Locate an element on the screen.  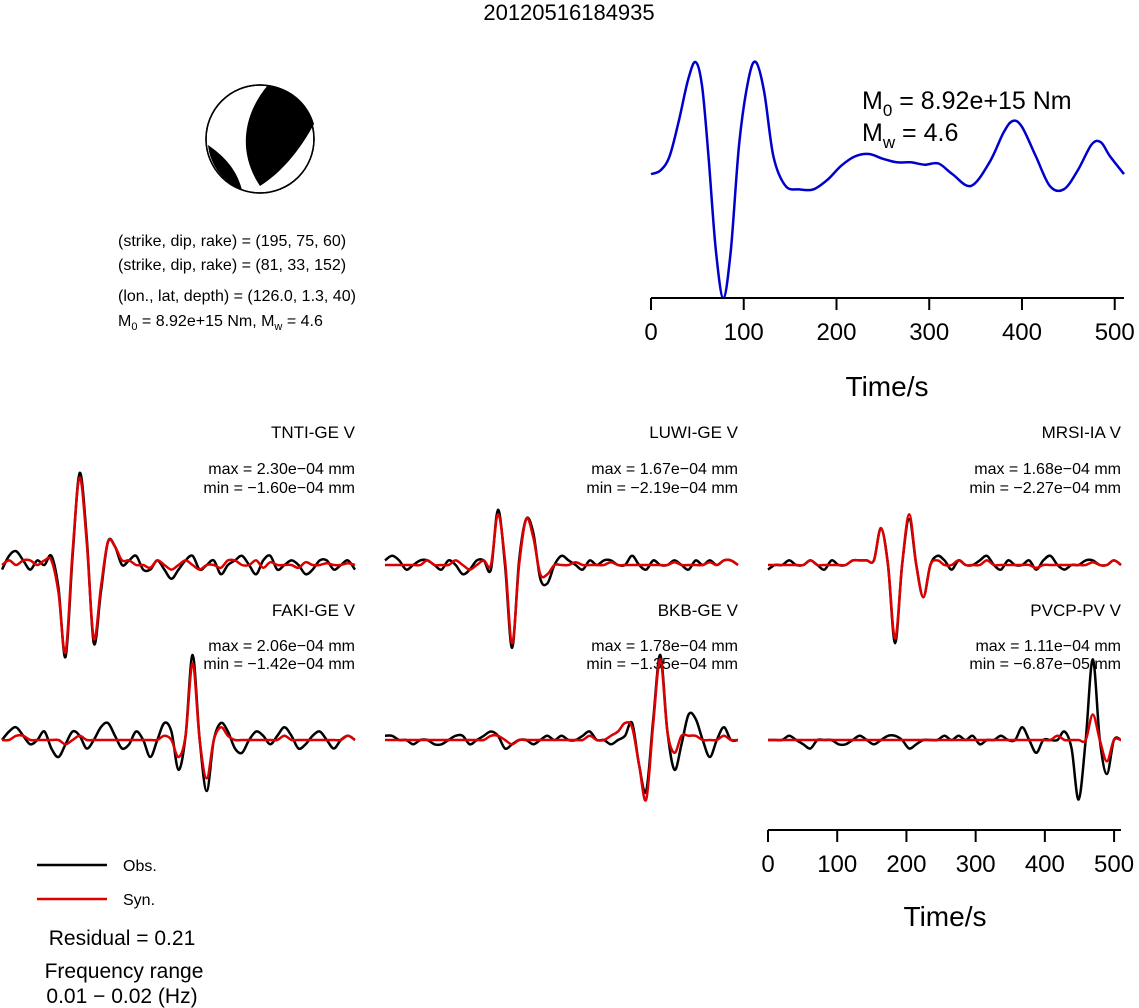
waveform-xlabel: Time/s is located at coordinates (945, 916).